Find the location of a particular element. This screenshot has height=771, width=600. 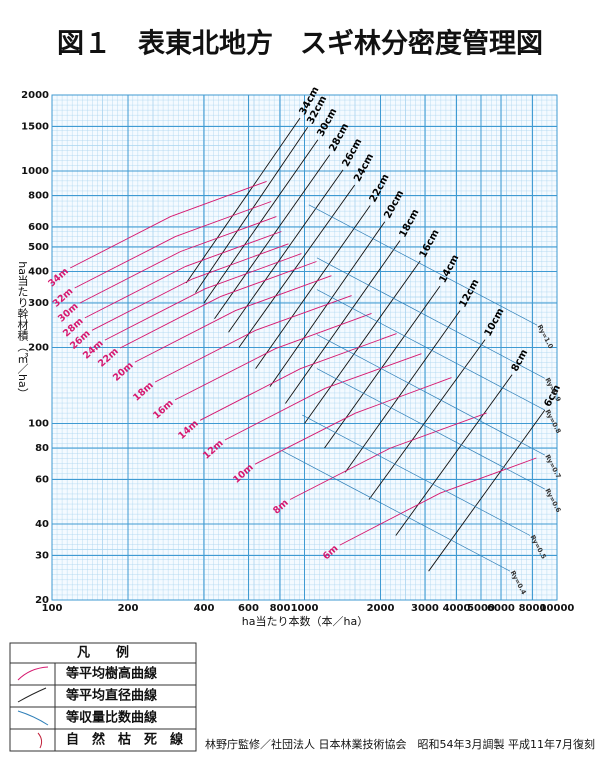

y-tick-label: 400 is located at coordinates (38, 271).